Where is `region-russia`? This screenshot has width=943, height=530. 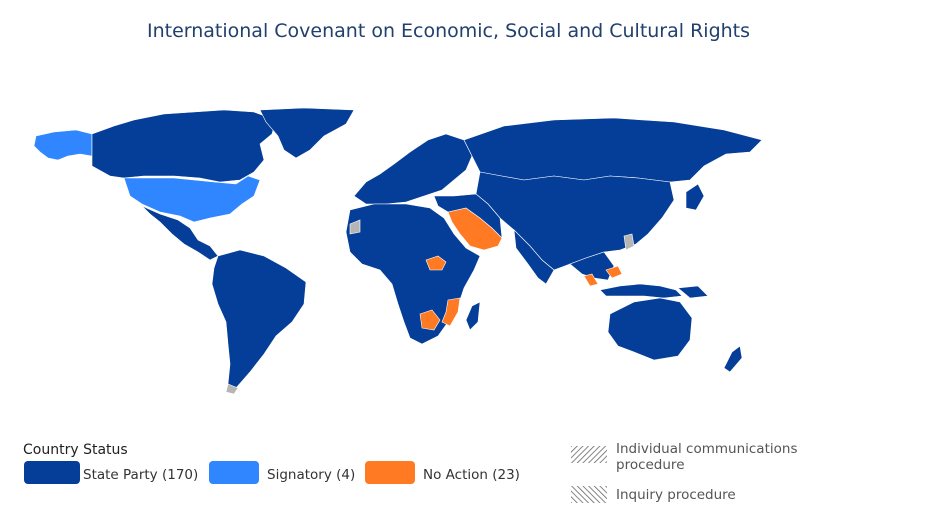 region-russia is located at coordinates (613, 150).